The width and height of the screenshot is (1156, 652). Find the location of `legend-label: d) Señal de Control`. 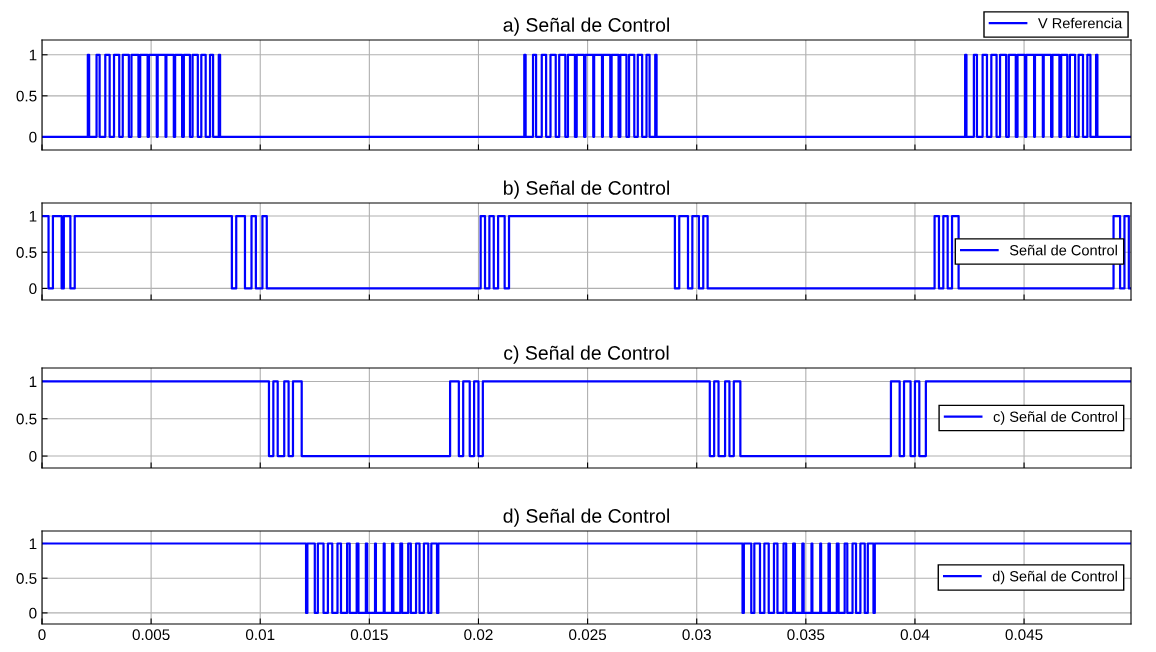

legend-label: d) Señal de Control is located at coordinates (1054, 577).